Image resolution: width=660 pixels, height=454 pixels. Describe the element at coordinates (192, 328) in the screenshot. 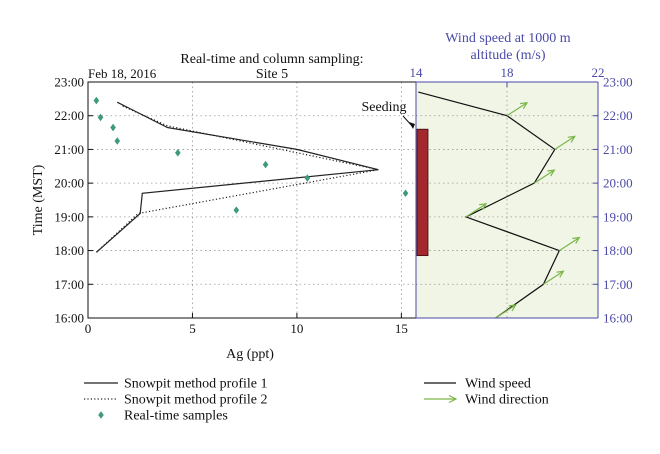

I see `x-tick-label: 5` at that location.